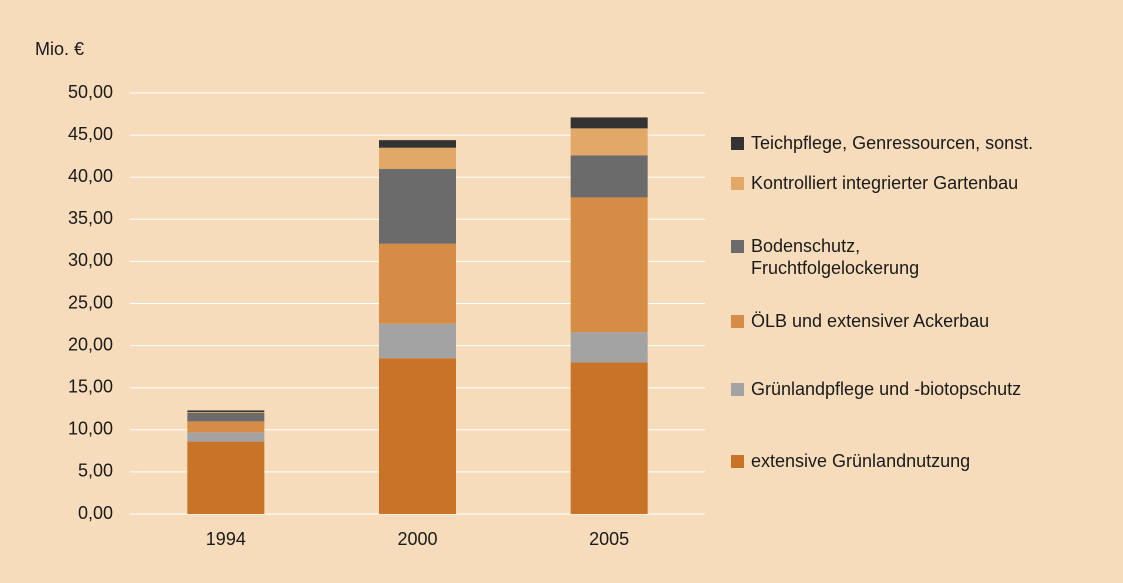 Image resolution: width=1123 pixels, height=583 pixels. Describe the element at coordinates (90, 218) in the screenshot. I see `y-tick-label: 35,00` at that location.